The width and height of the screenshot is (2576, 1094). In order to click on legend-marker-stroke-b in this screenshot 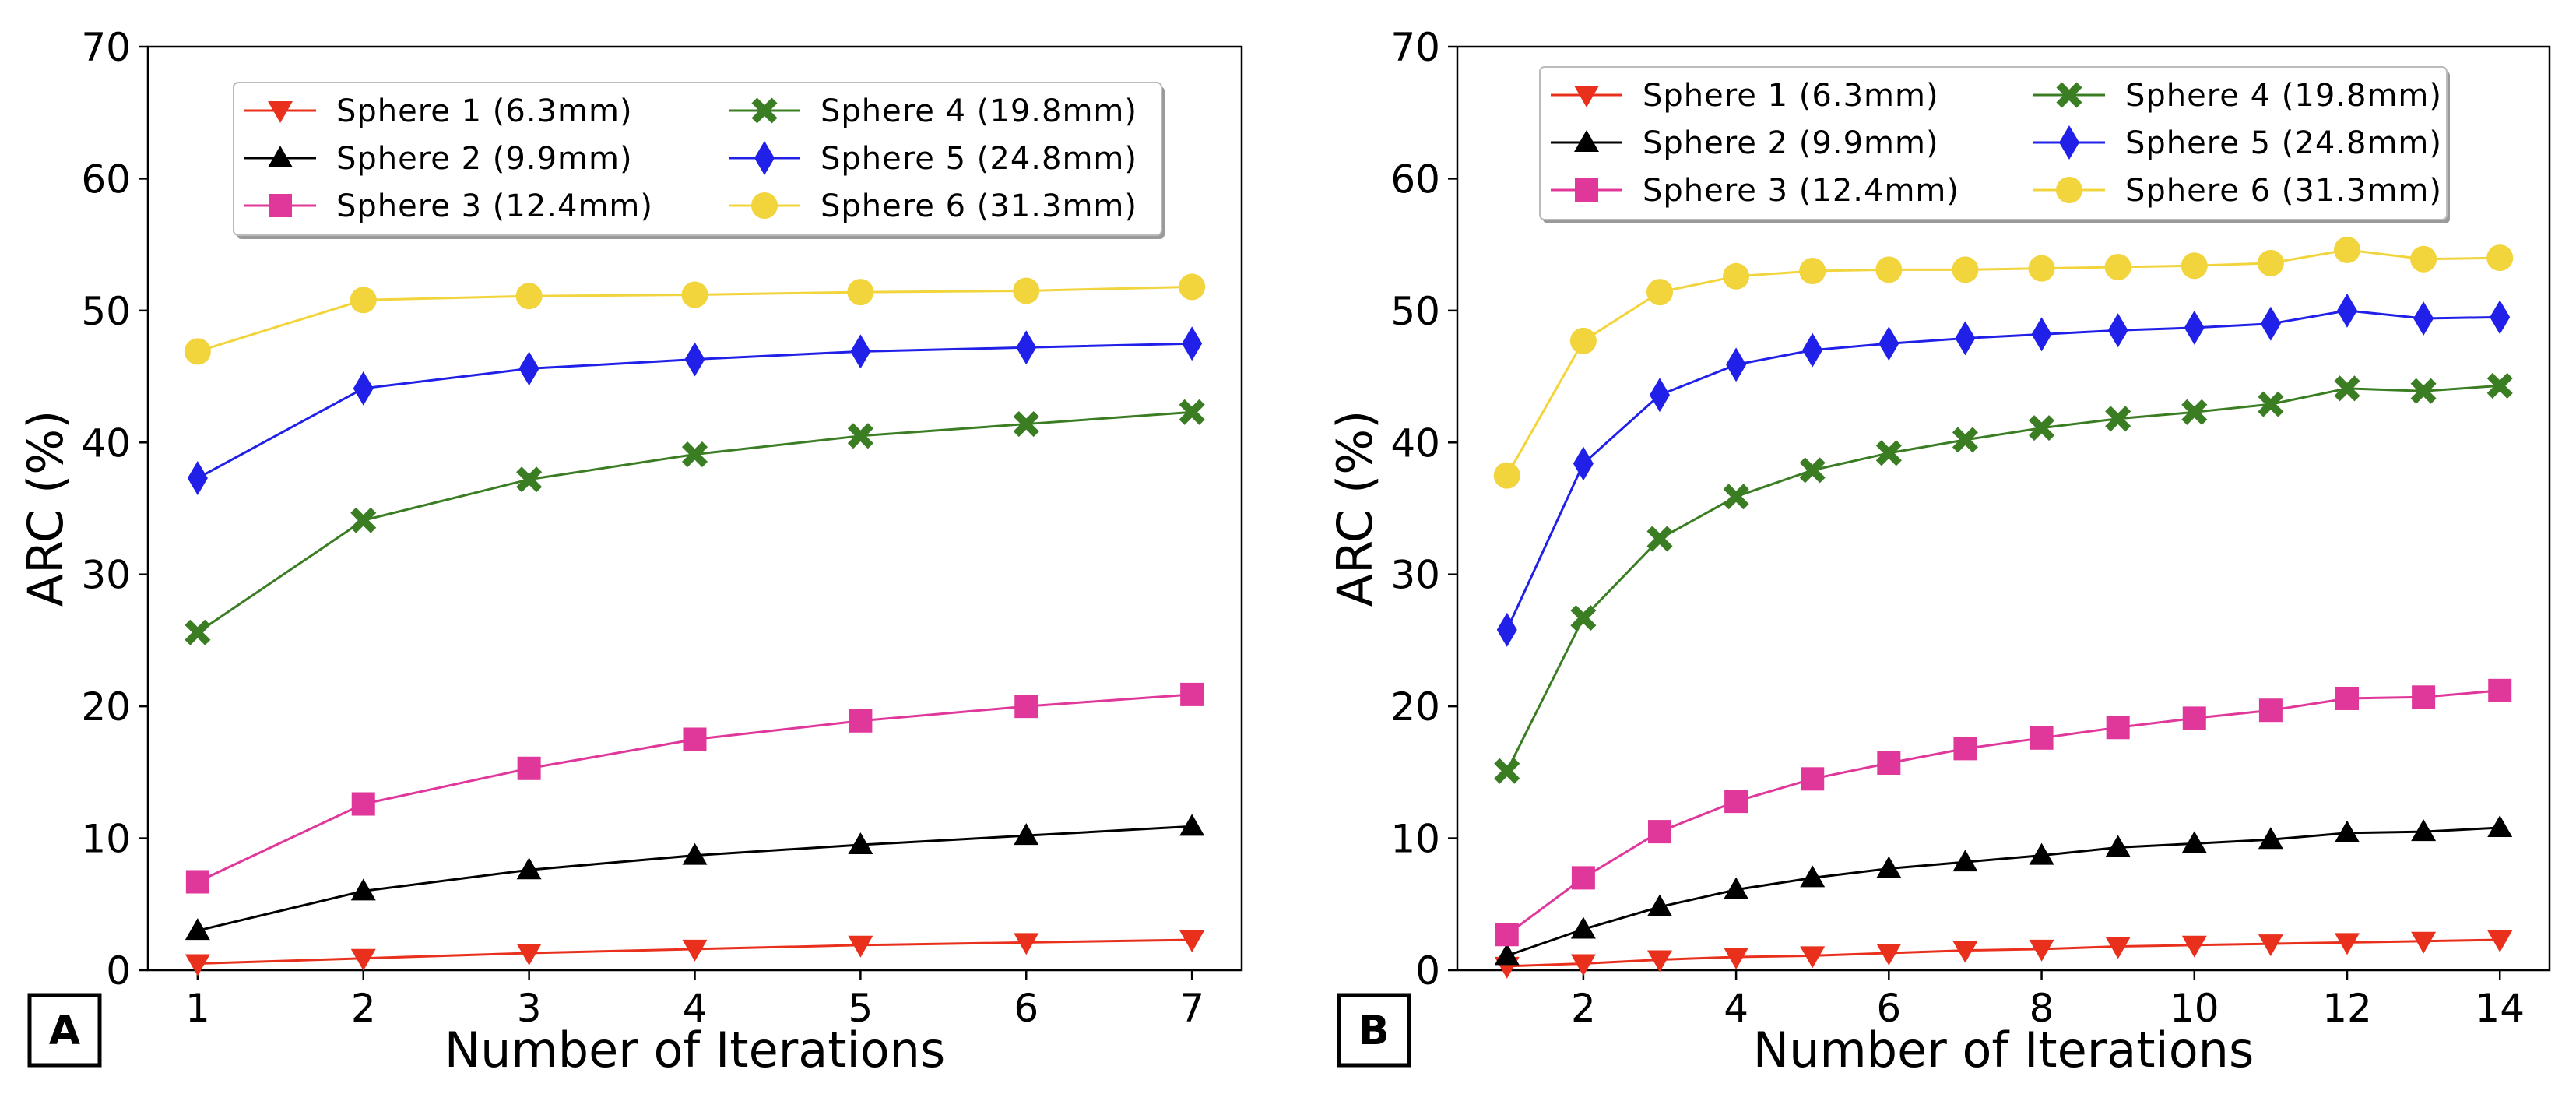, I will do `click(764, 110)`.